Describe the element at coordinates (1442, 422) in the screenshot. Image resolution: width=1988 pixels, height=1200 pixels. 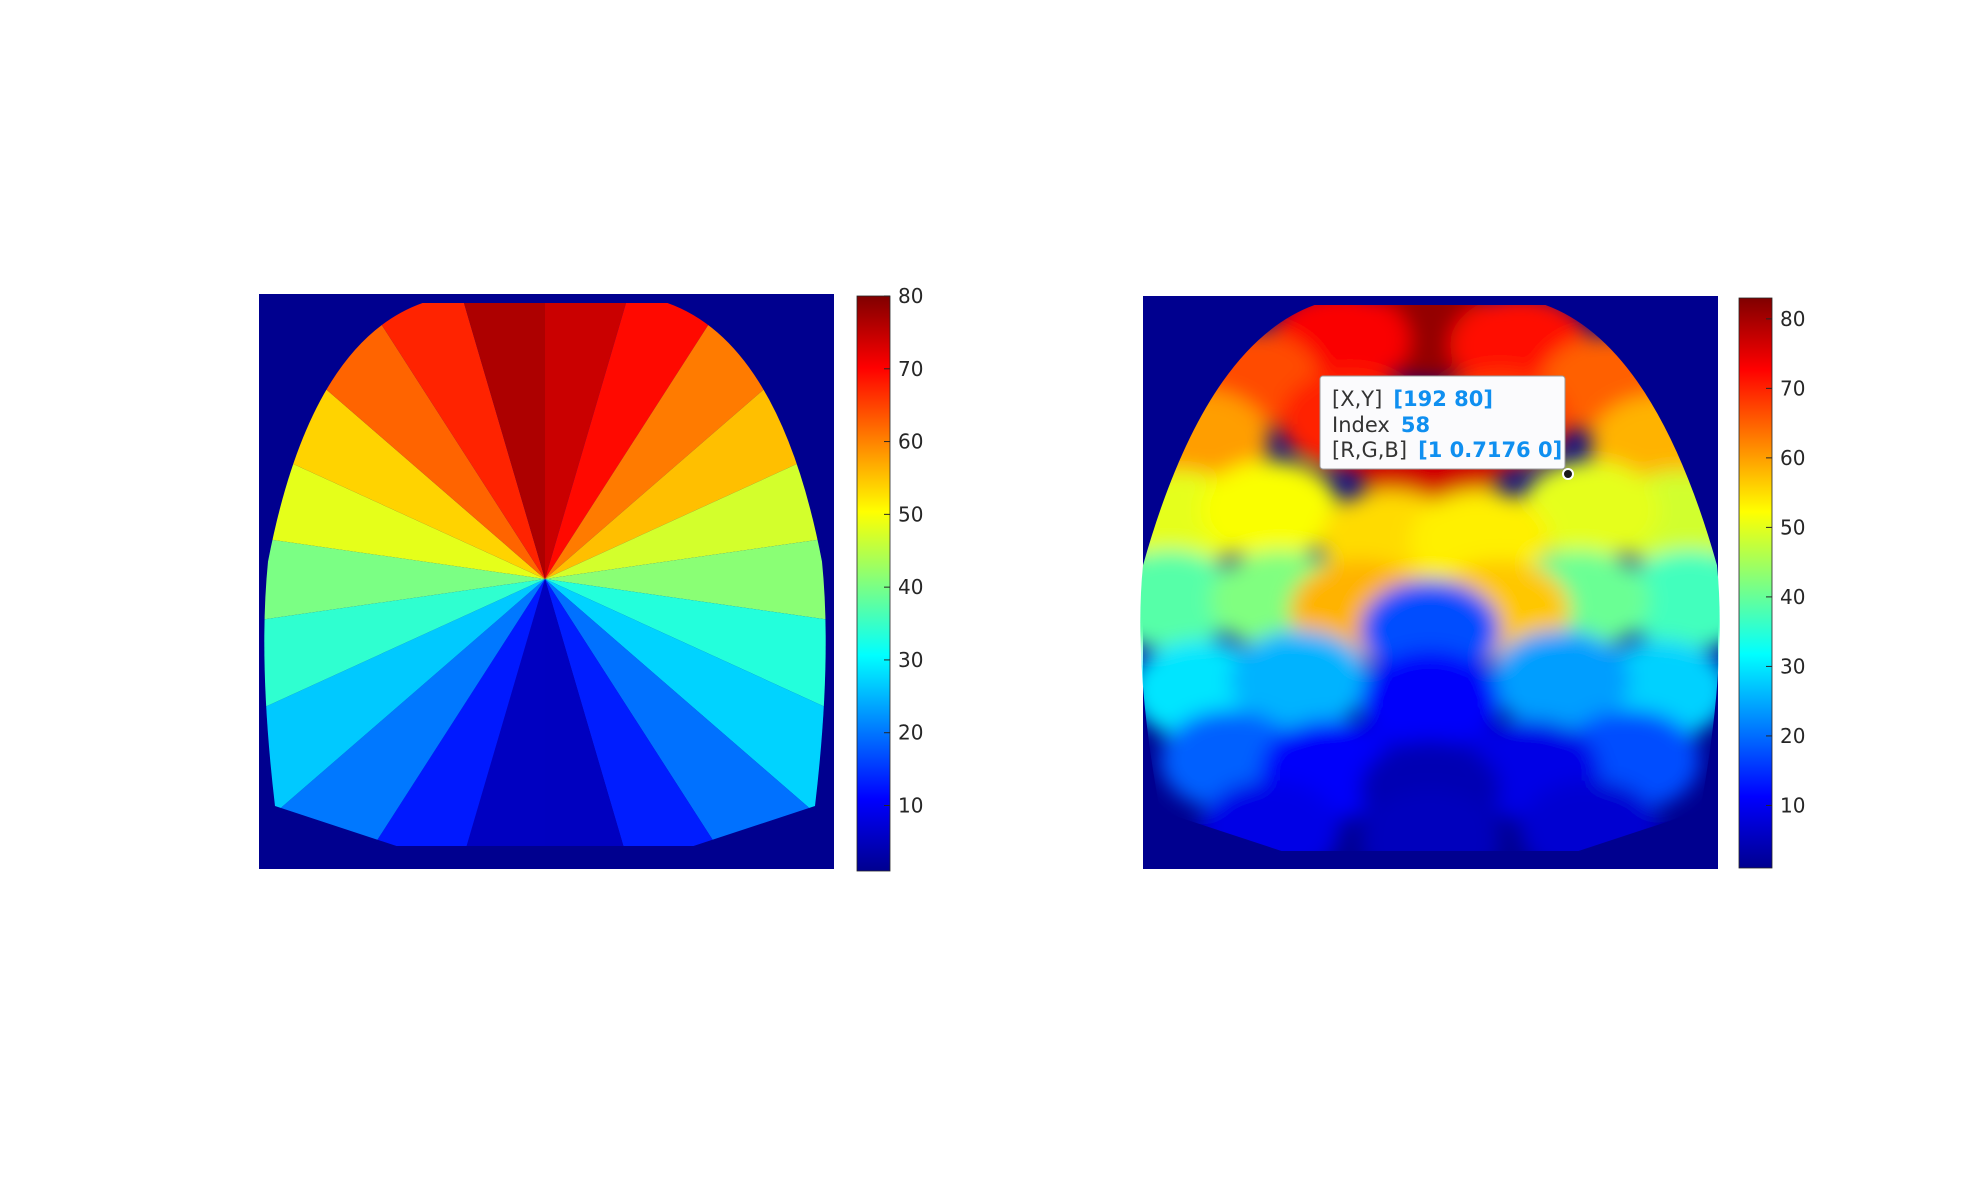
I see `datatip-box` at that location.